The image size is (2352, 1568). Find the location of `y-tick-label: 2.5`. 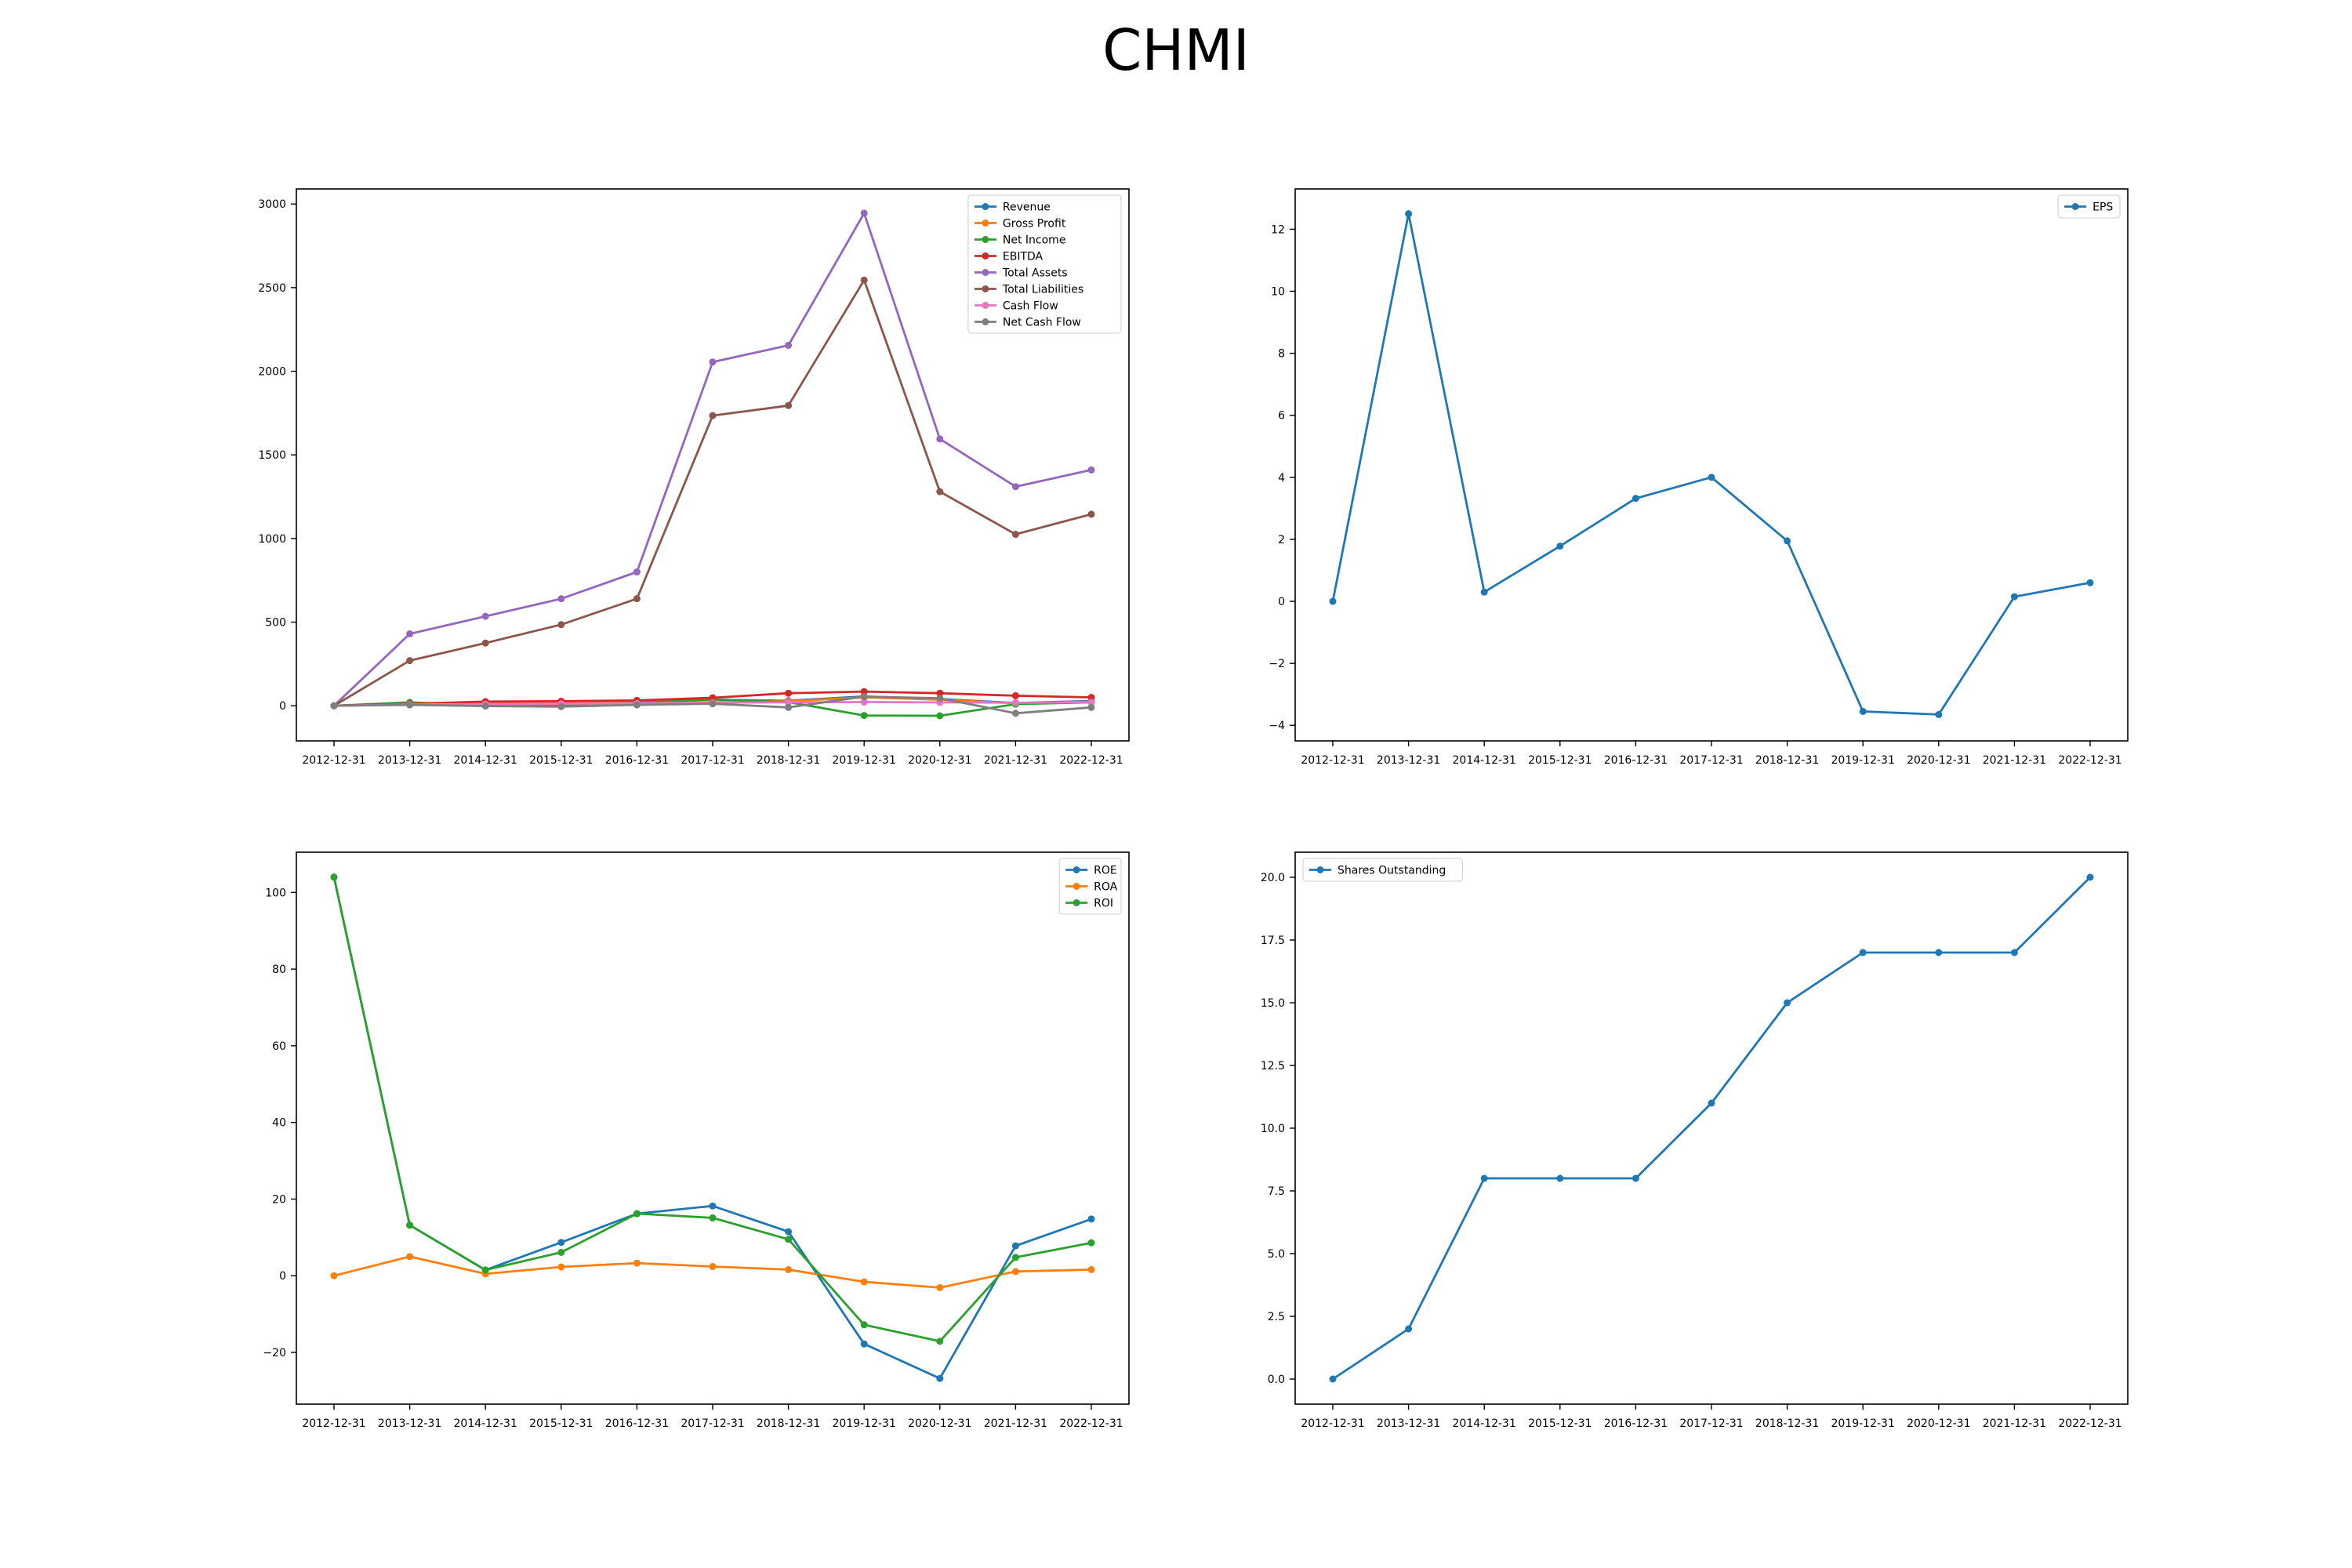

y-tick-label: 2.5 is located at coordinates (1276, 1317).